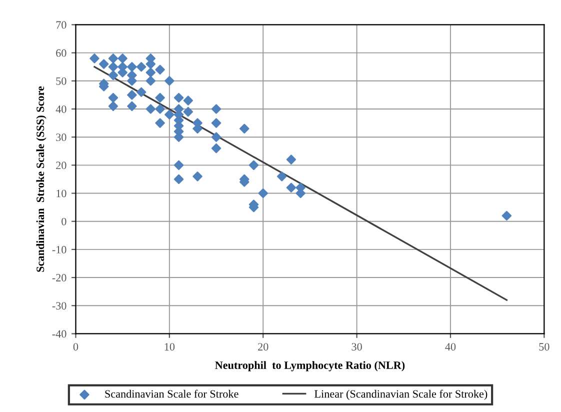  Describe the element at coordinates (61, 53) in the screenshot. I see `y-tick-label: 60` at that location.